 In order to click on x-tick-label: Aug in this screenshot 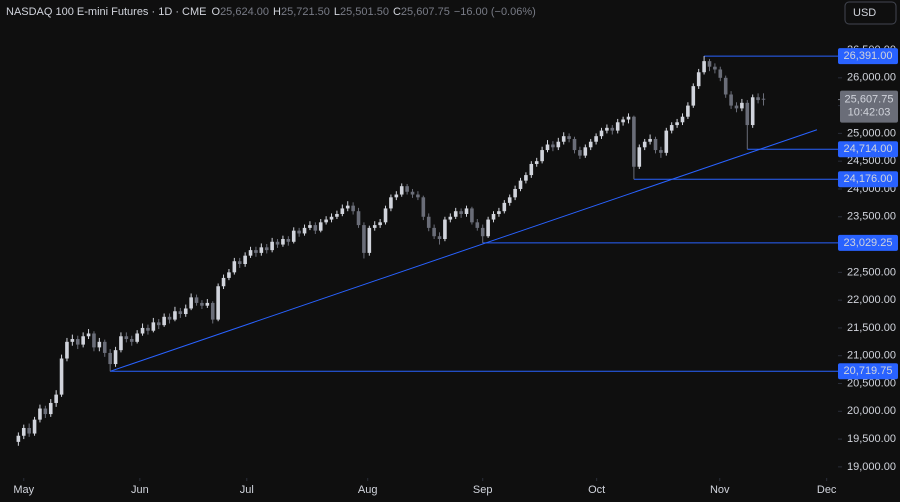, I will do `click(368, 490)`.